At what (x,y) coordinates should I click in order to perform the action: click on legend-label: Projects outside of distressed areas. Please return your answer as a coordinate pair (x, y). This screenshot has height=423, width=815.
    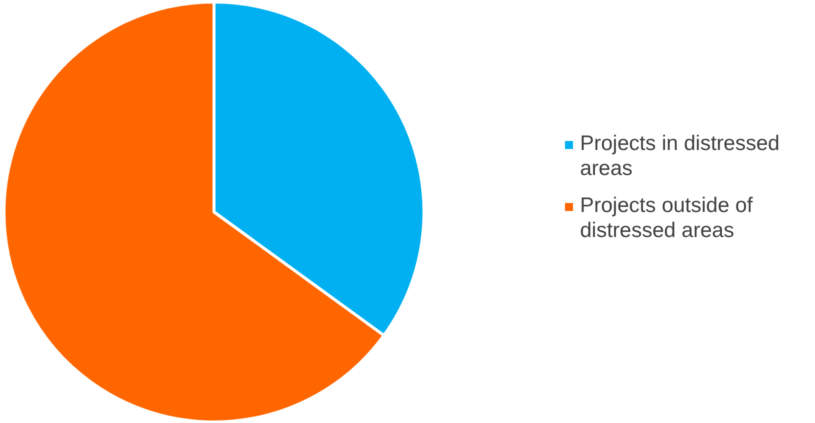
    Looking at the image, I should click on (666, 218).